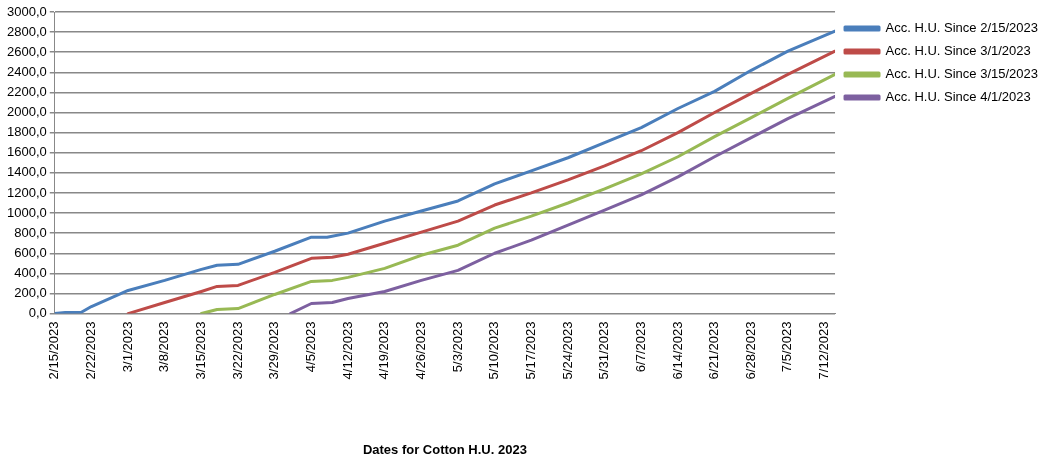  Describe the element at coordinates (310, 347) in the screenshot. I see `x-tick-label: 4/5/2023` at that location.